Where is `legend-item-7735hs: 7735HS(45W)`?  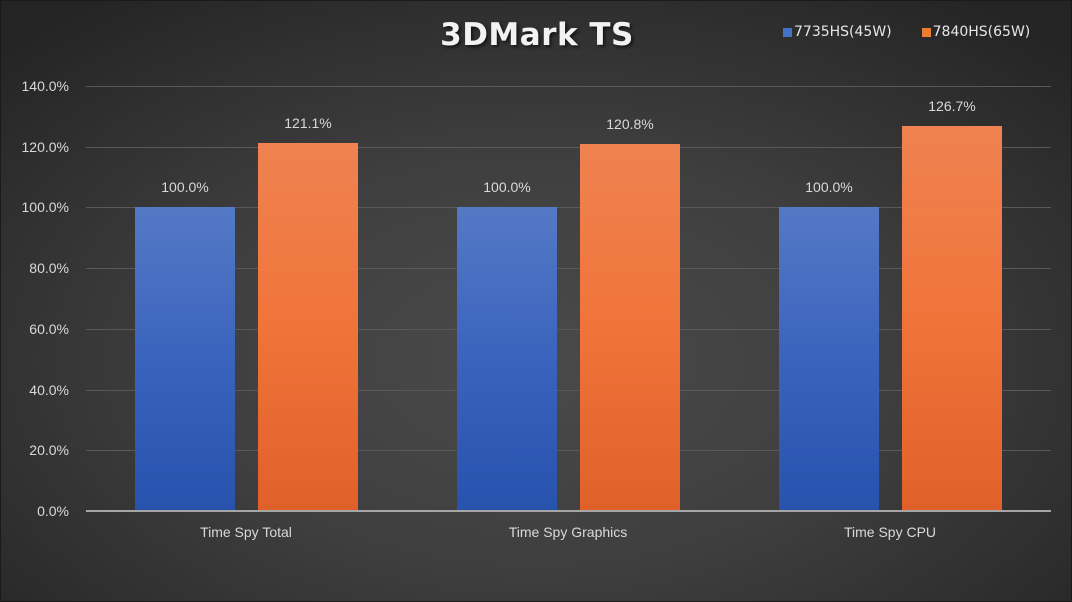 legend-item-7735hs: 7735HS(45W) is located at coordinates (837, 32).